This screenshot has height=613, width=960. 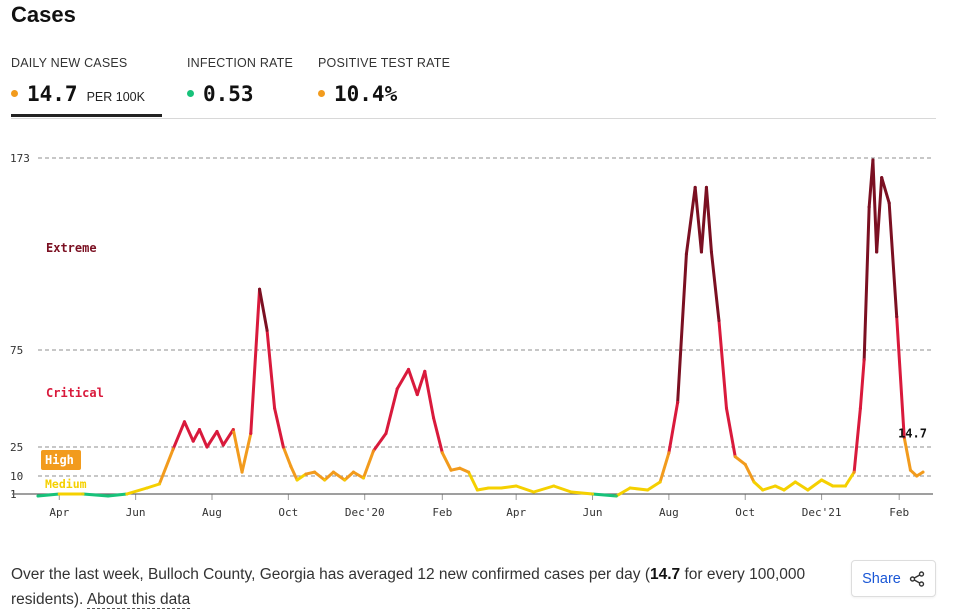 I want to click on page-title: Cases, so click(x=43, y=14).